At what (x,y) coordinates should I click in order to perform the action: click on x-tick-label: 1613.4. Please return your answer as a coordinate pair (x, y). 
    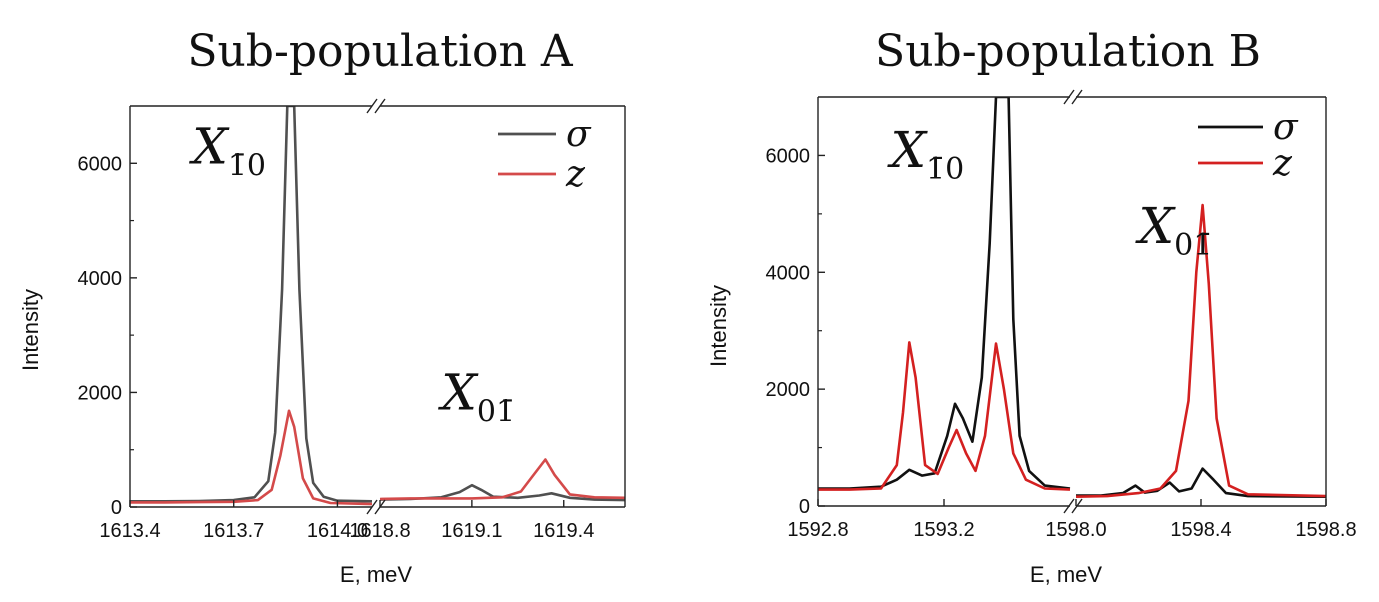
    Looking at the image, I should click on (129, 531).